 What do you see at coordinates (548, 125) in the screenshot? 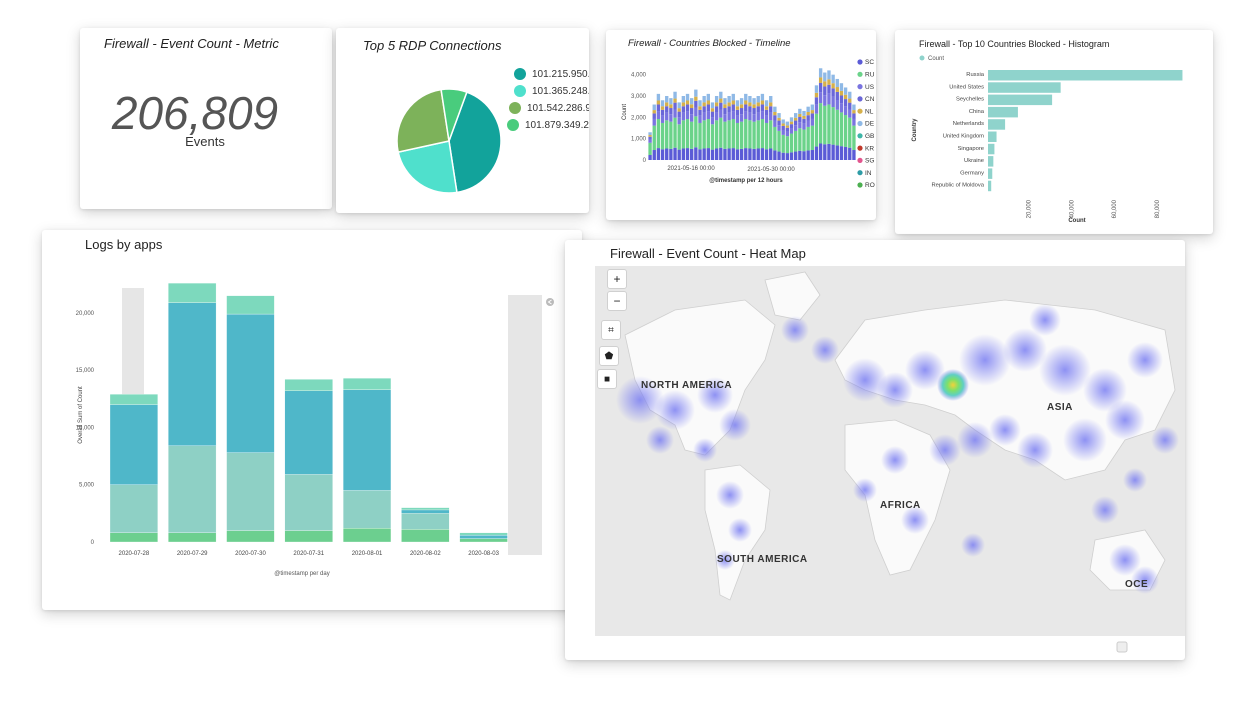
I see `rdp-legend-item: 101.879.349.21` at bounding box center [548, 125].